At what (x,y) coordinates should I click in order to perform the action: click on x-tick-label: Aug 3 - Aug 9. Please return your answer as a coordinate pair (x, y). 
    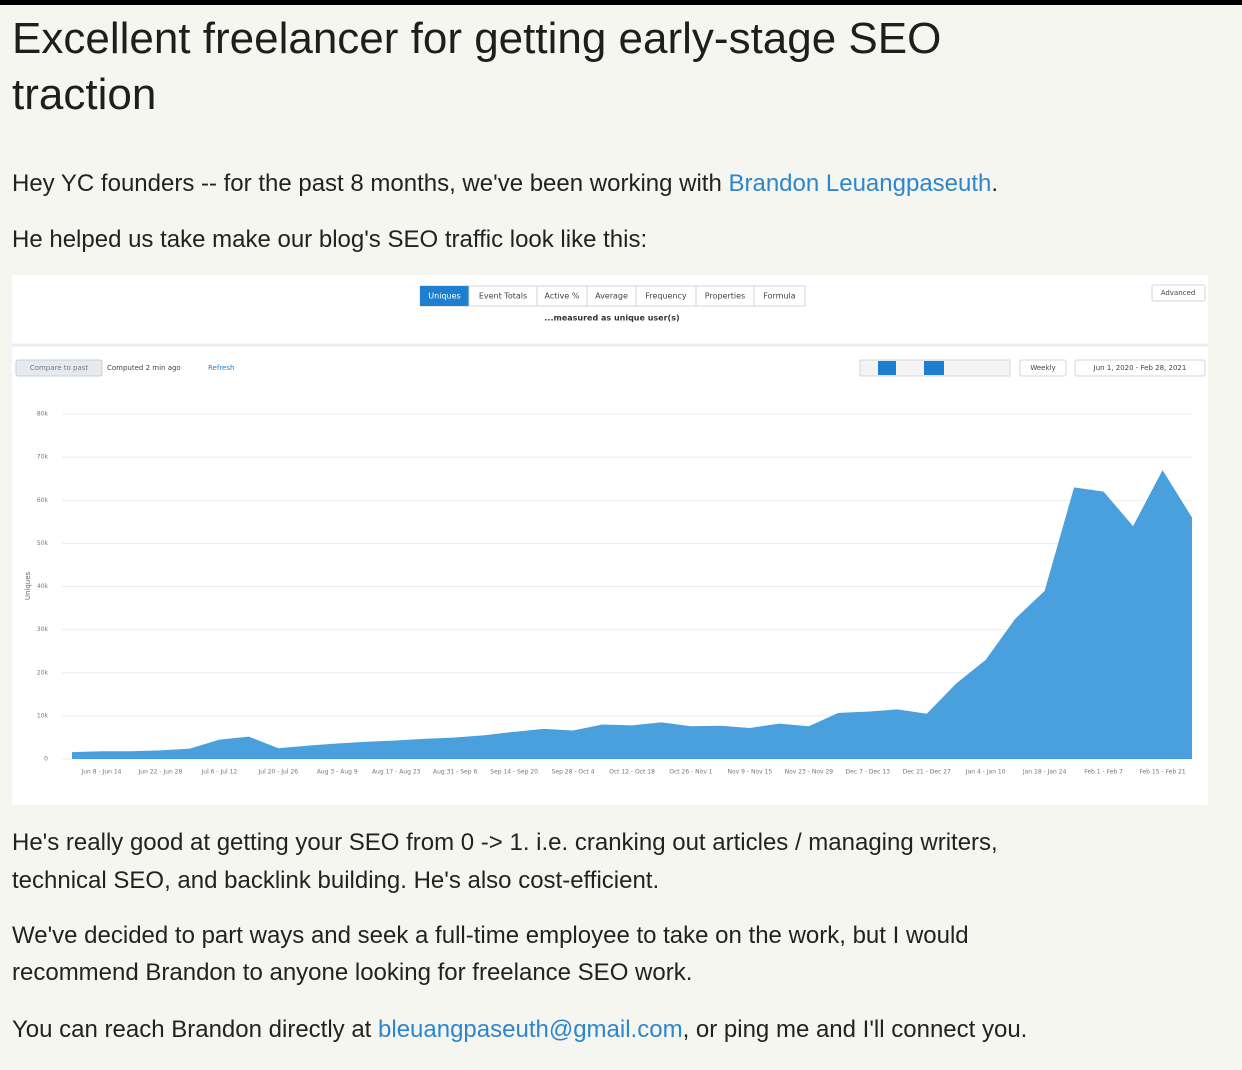
    Looking at the image, I should click on (337, 772).